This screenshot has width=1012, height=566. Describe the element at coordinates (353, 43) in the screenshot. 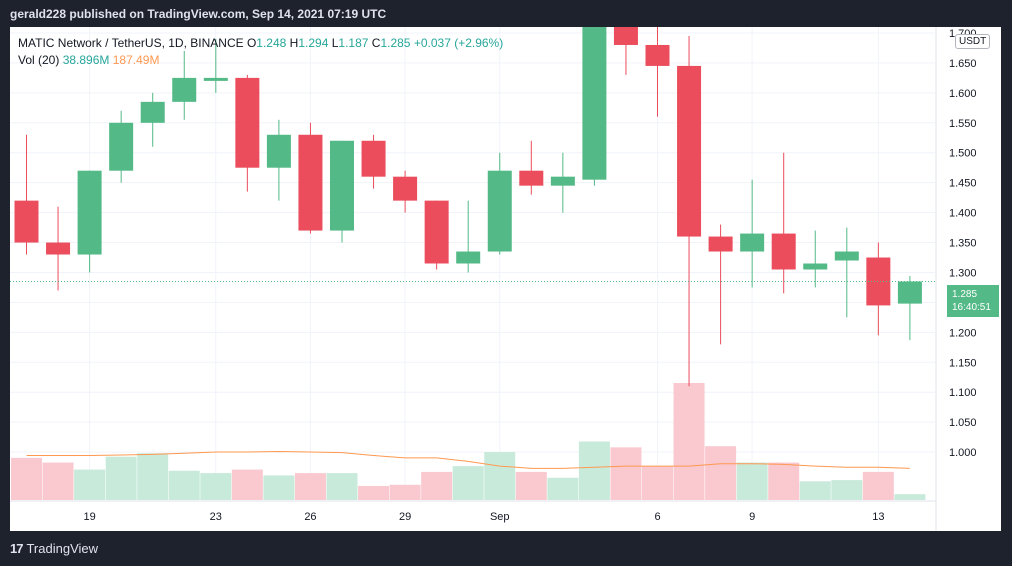

I see `low-value: 1.187` at that location.